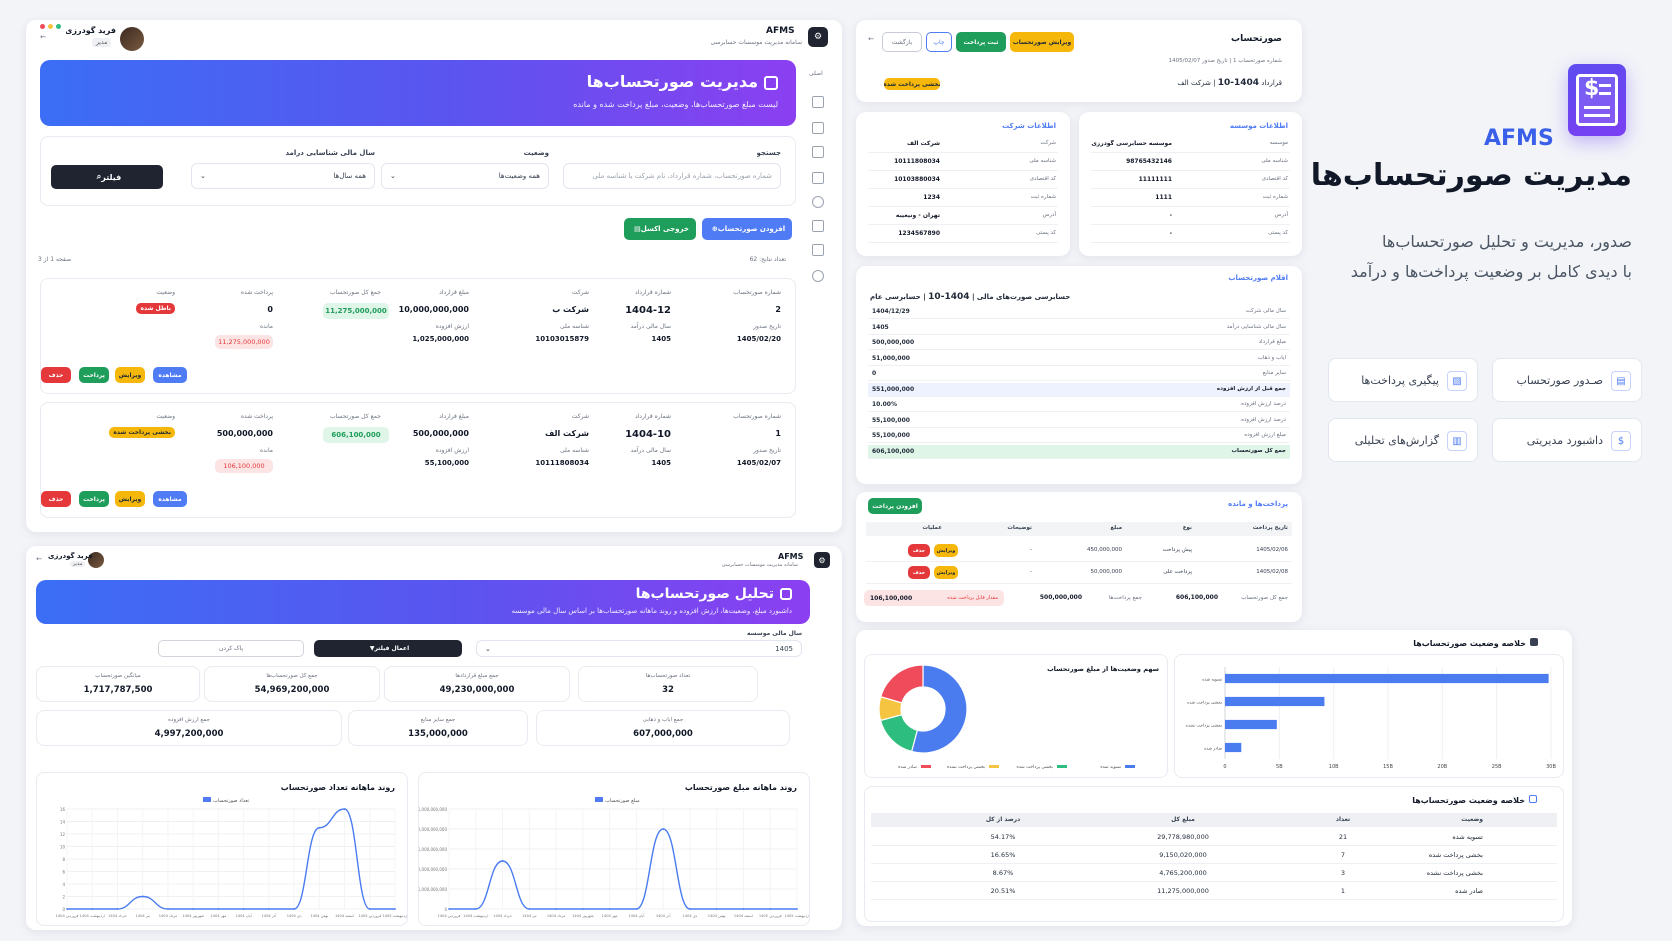 The height and width of the screenshot is (941, 1672). Describe the element at coordinates (193, 916) in the screenshot. I see `x-tick-label: شهریور 1404` at that location.